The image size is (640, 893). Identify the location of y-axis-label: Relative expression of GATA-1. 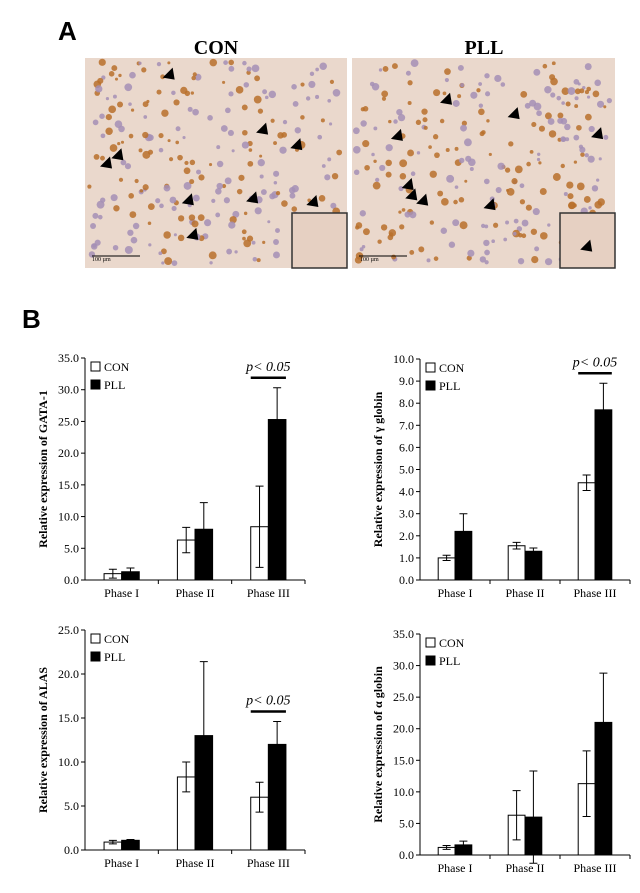
(43, 469).